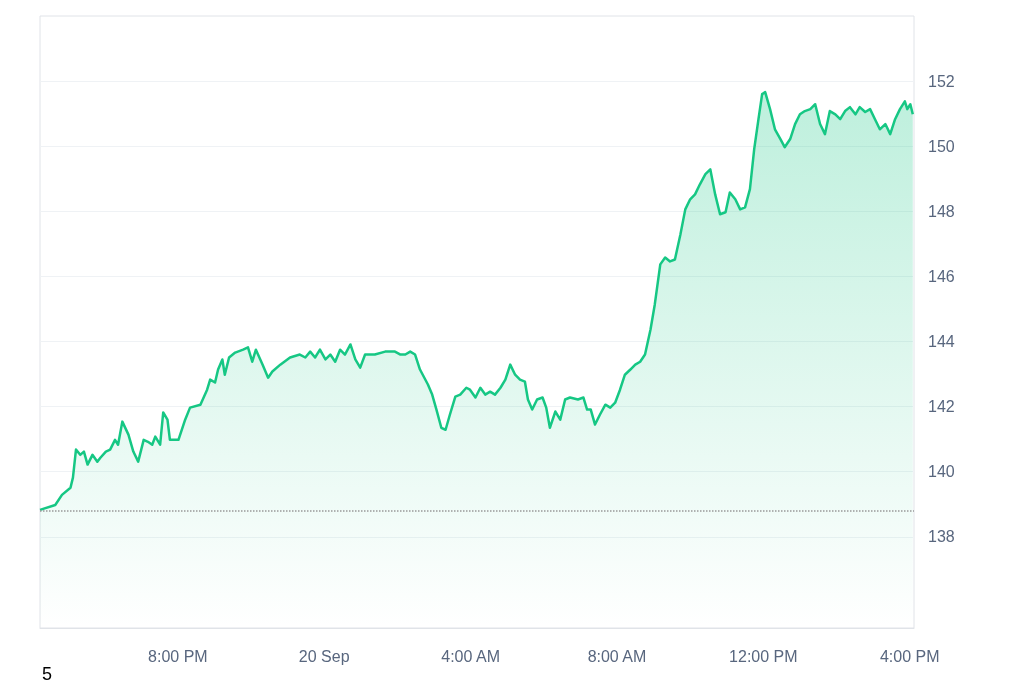 The height and width of the screenshot is (683, 1024). What do you see at coordinates (178, 656) in the screenshot?
I see `x-tick-label: 8:00 PM` at bounding box center [178, 656].